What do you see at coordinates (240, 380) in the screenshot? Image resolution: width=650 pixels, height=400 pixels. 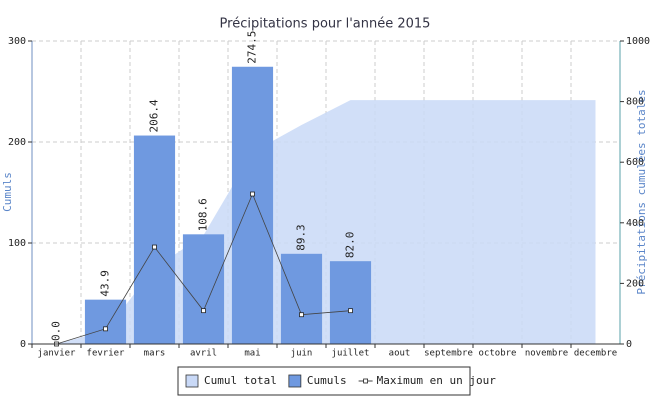 I see `legend-label: Cumul total` at bounding box center [240, 380].